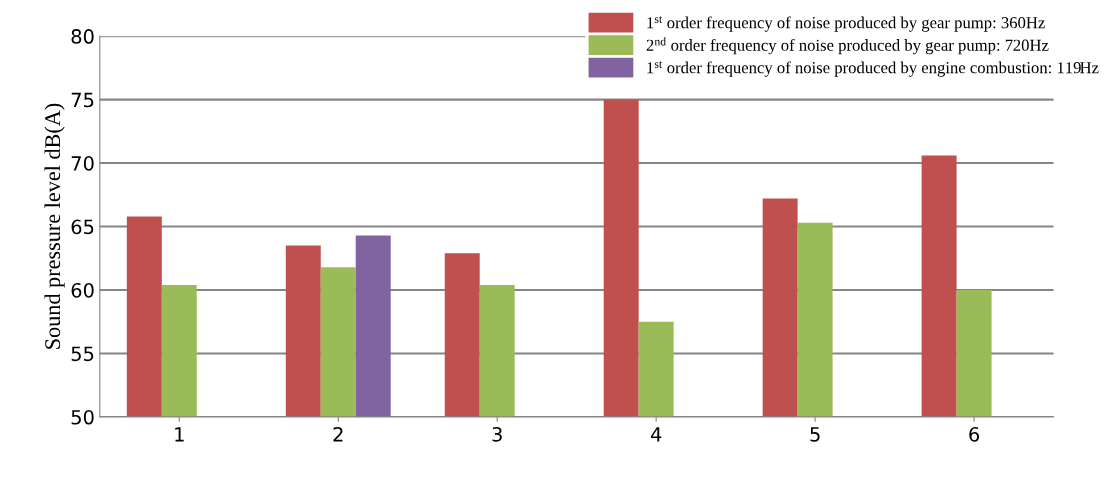 Image resolution: width=1109 pixels, height=482 pixels. Describe the element at coordinates (82, 100) in the screenshot. I see `y-tick-label: 75` at that location.